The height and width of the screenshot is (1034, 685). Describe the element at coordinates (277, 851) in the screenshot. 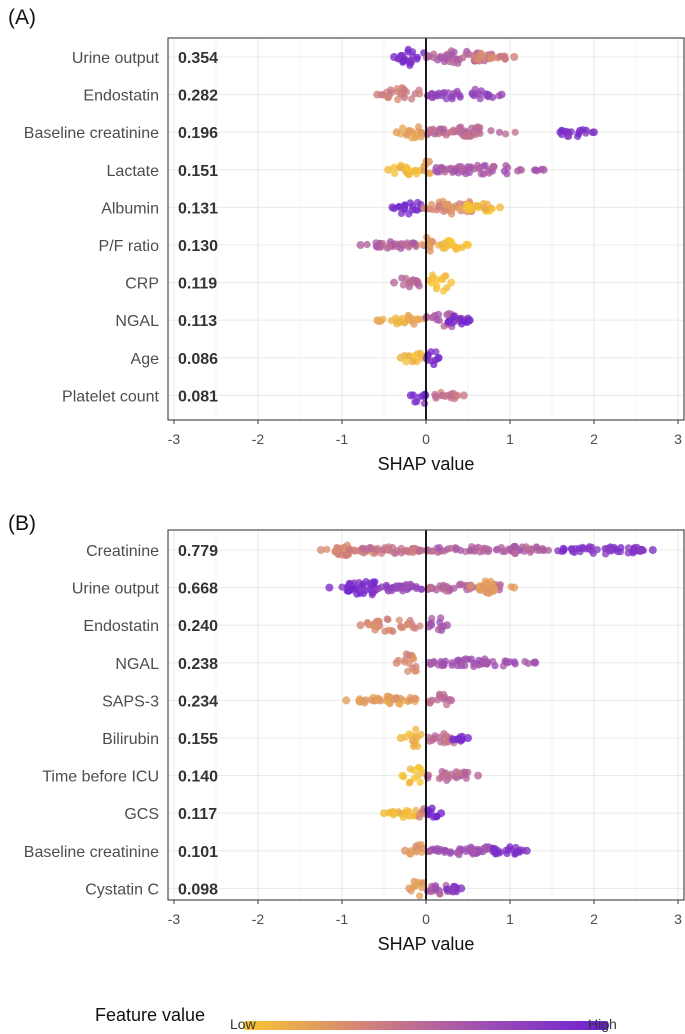

I see `feature-row: Baseline creatinine 0.101` at that location.